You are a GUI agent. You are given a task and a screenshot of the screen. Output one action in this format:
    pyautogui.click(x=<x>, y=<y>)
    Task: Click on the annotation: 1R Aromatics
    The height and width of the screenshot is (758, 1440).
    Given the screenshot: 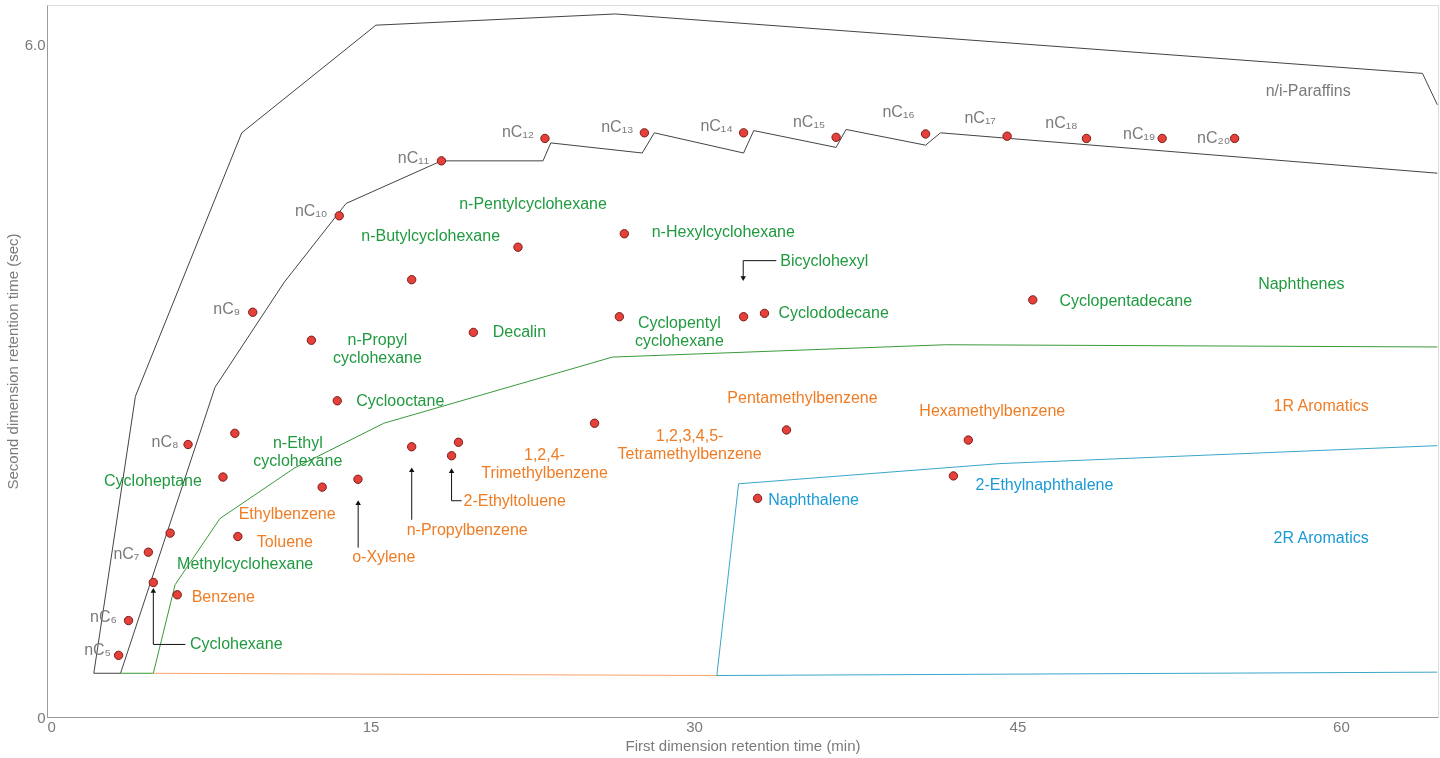 What is the action you would take?
    pyautogui.click(x=1321, y=406)
    